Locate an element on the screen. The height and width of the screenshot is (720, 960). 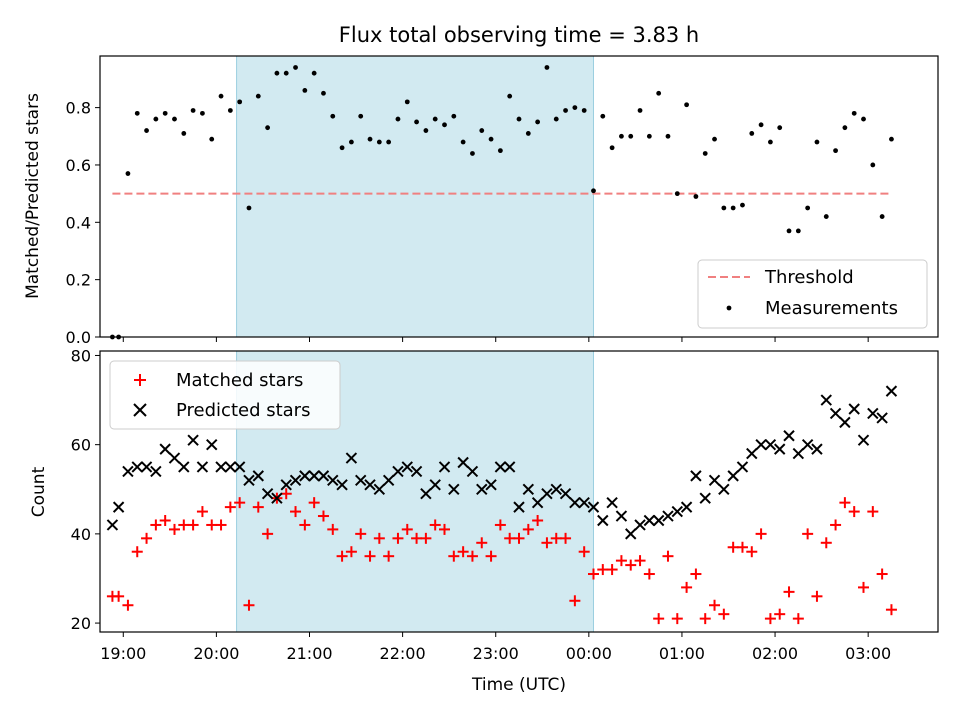
bottom-legend-box is located at coordinates (225, 395).